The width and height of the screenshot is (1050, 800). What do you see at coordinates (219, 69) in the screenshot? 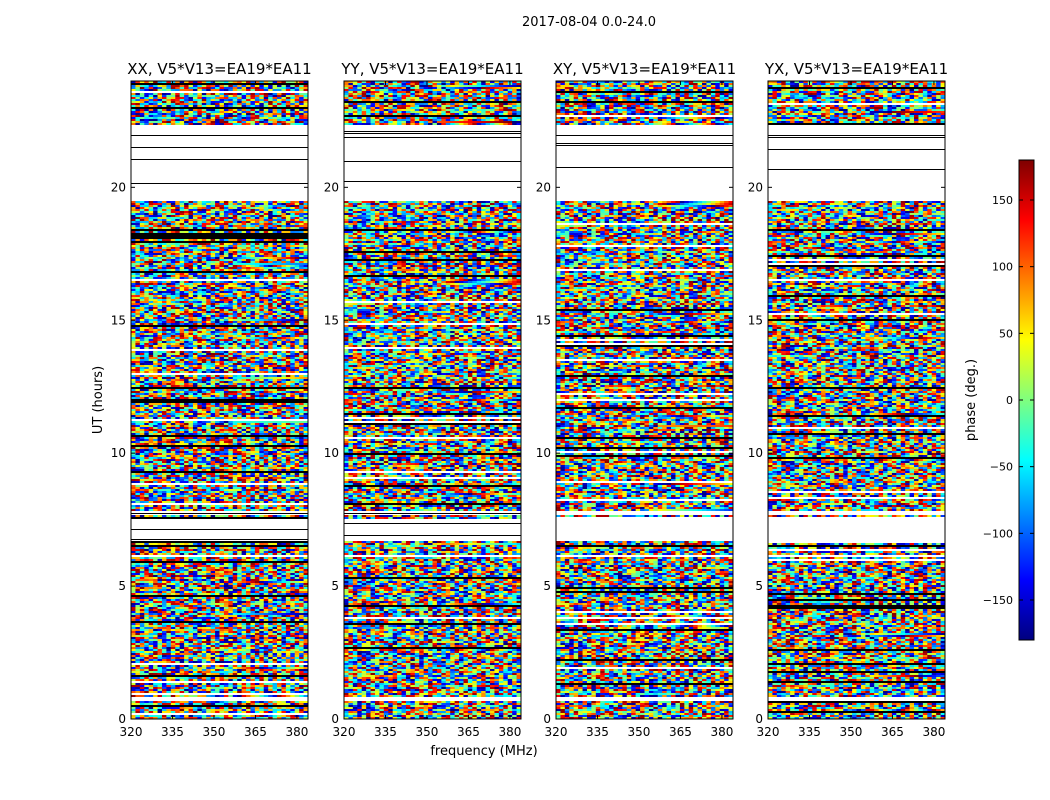
I see `panel-title: XX, V5*V13=EA19*EA11` at bounding box center [219, 69].